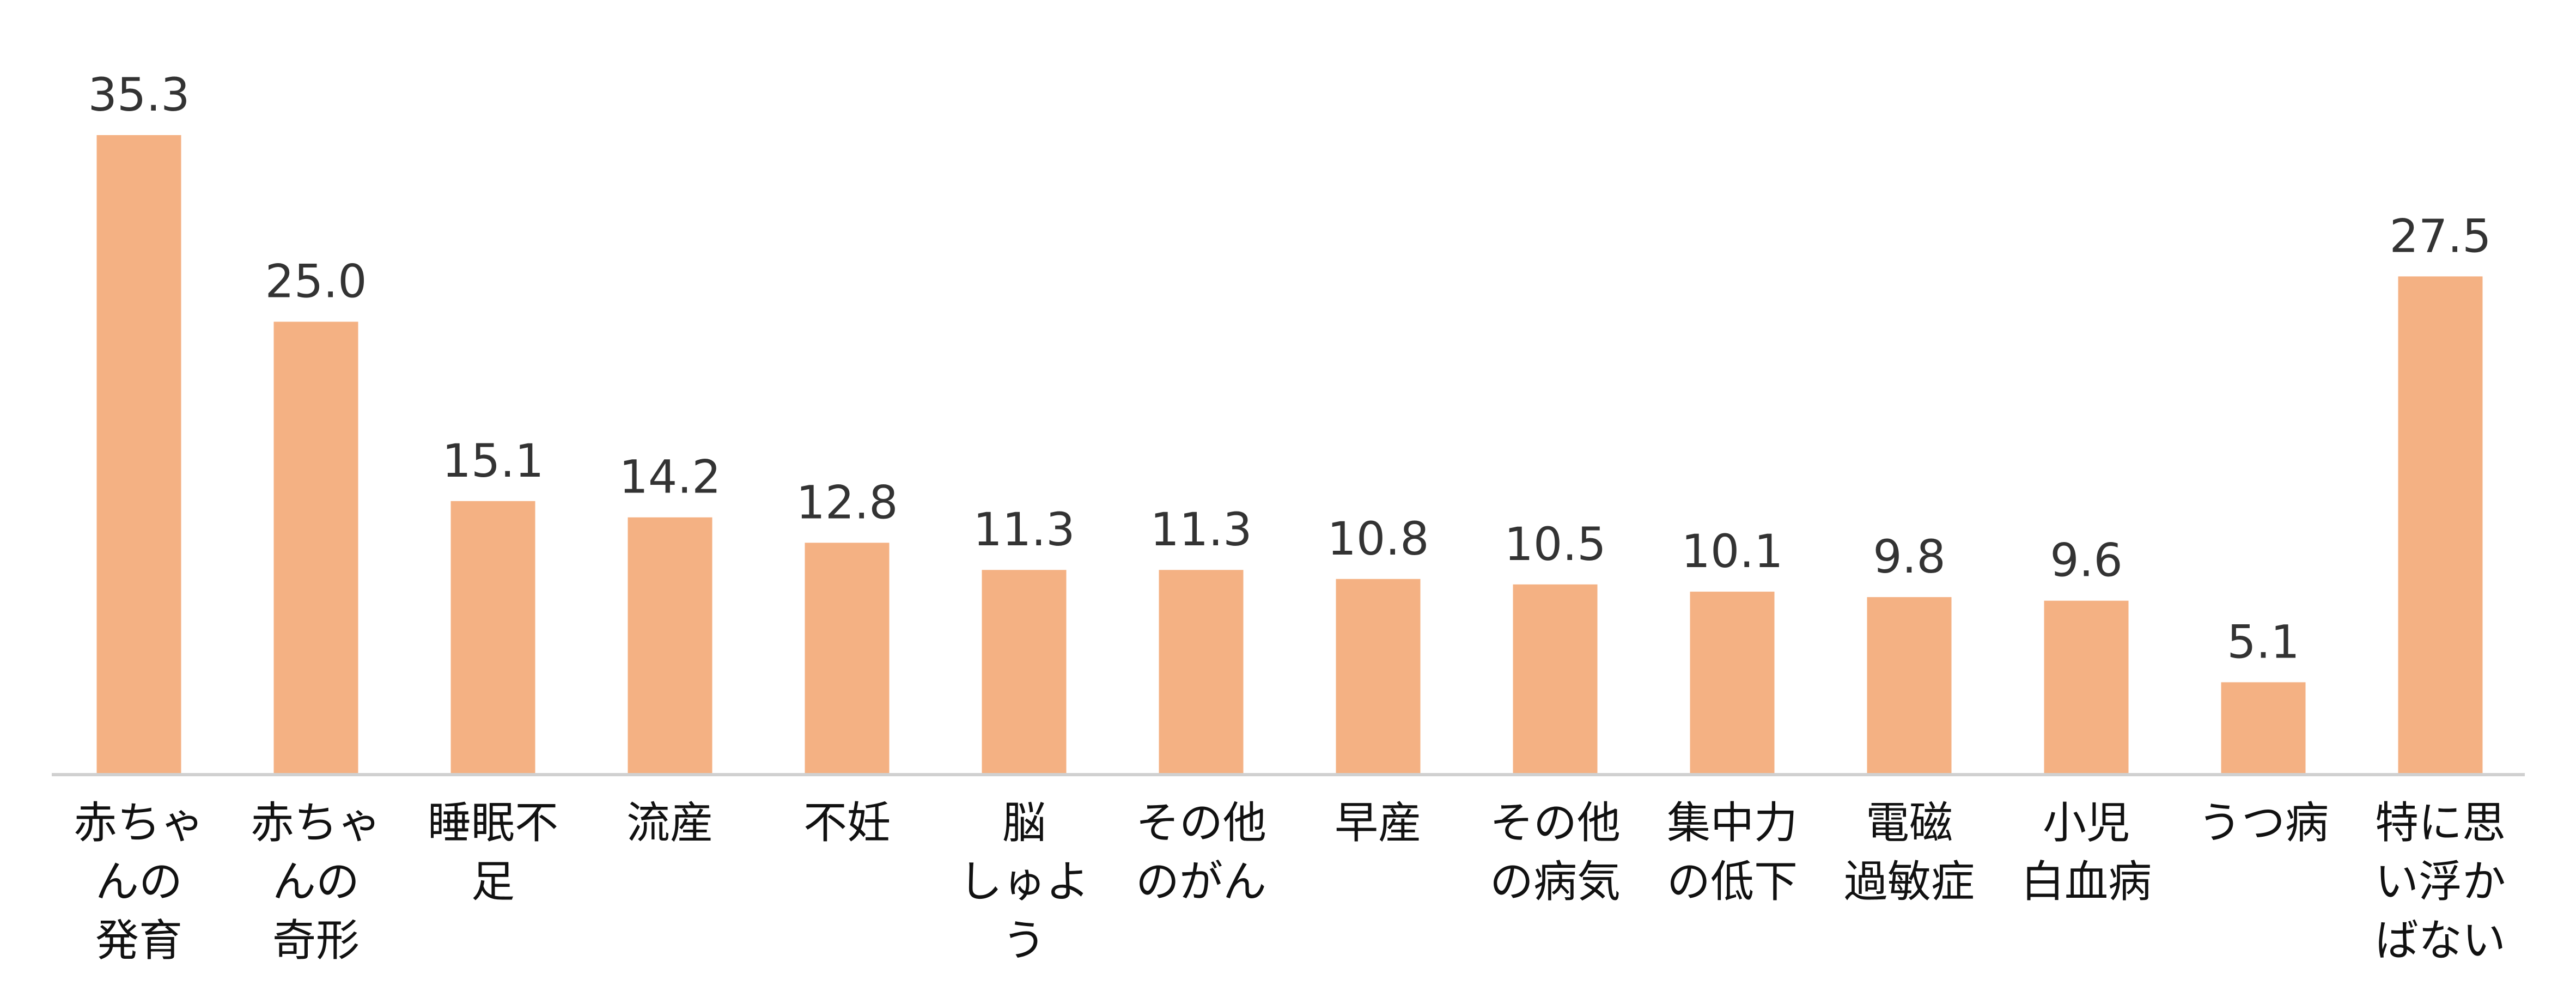  Describe the element at coordinates (493, 823) in the screenshot. I see `category-label-line: 睡眠不` at that location.